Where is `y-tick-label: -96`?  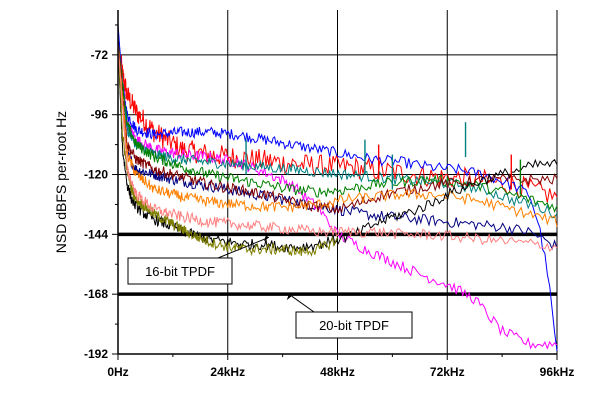
y-tick-label: -96 is located at coordinates (100, 115).